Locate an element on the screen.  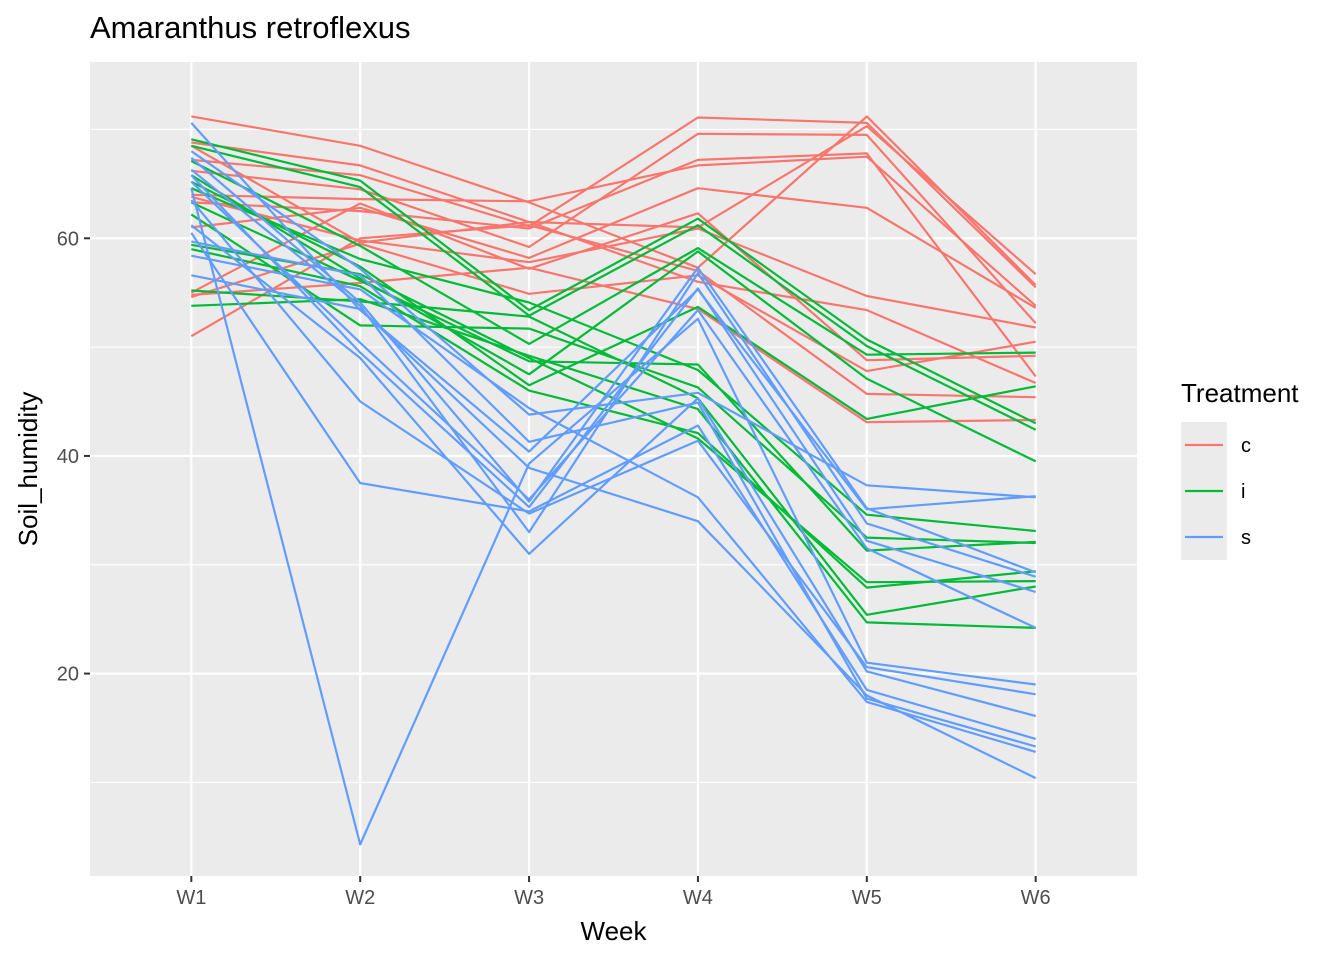
series-line-i is located at coordinates (613, 258).